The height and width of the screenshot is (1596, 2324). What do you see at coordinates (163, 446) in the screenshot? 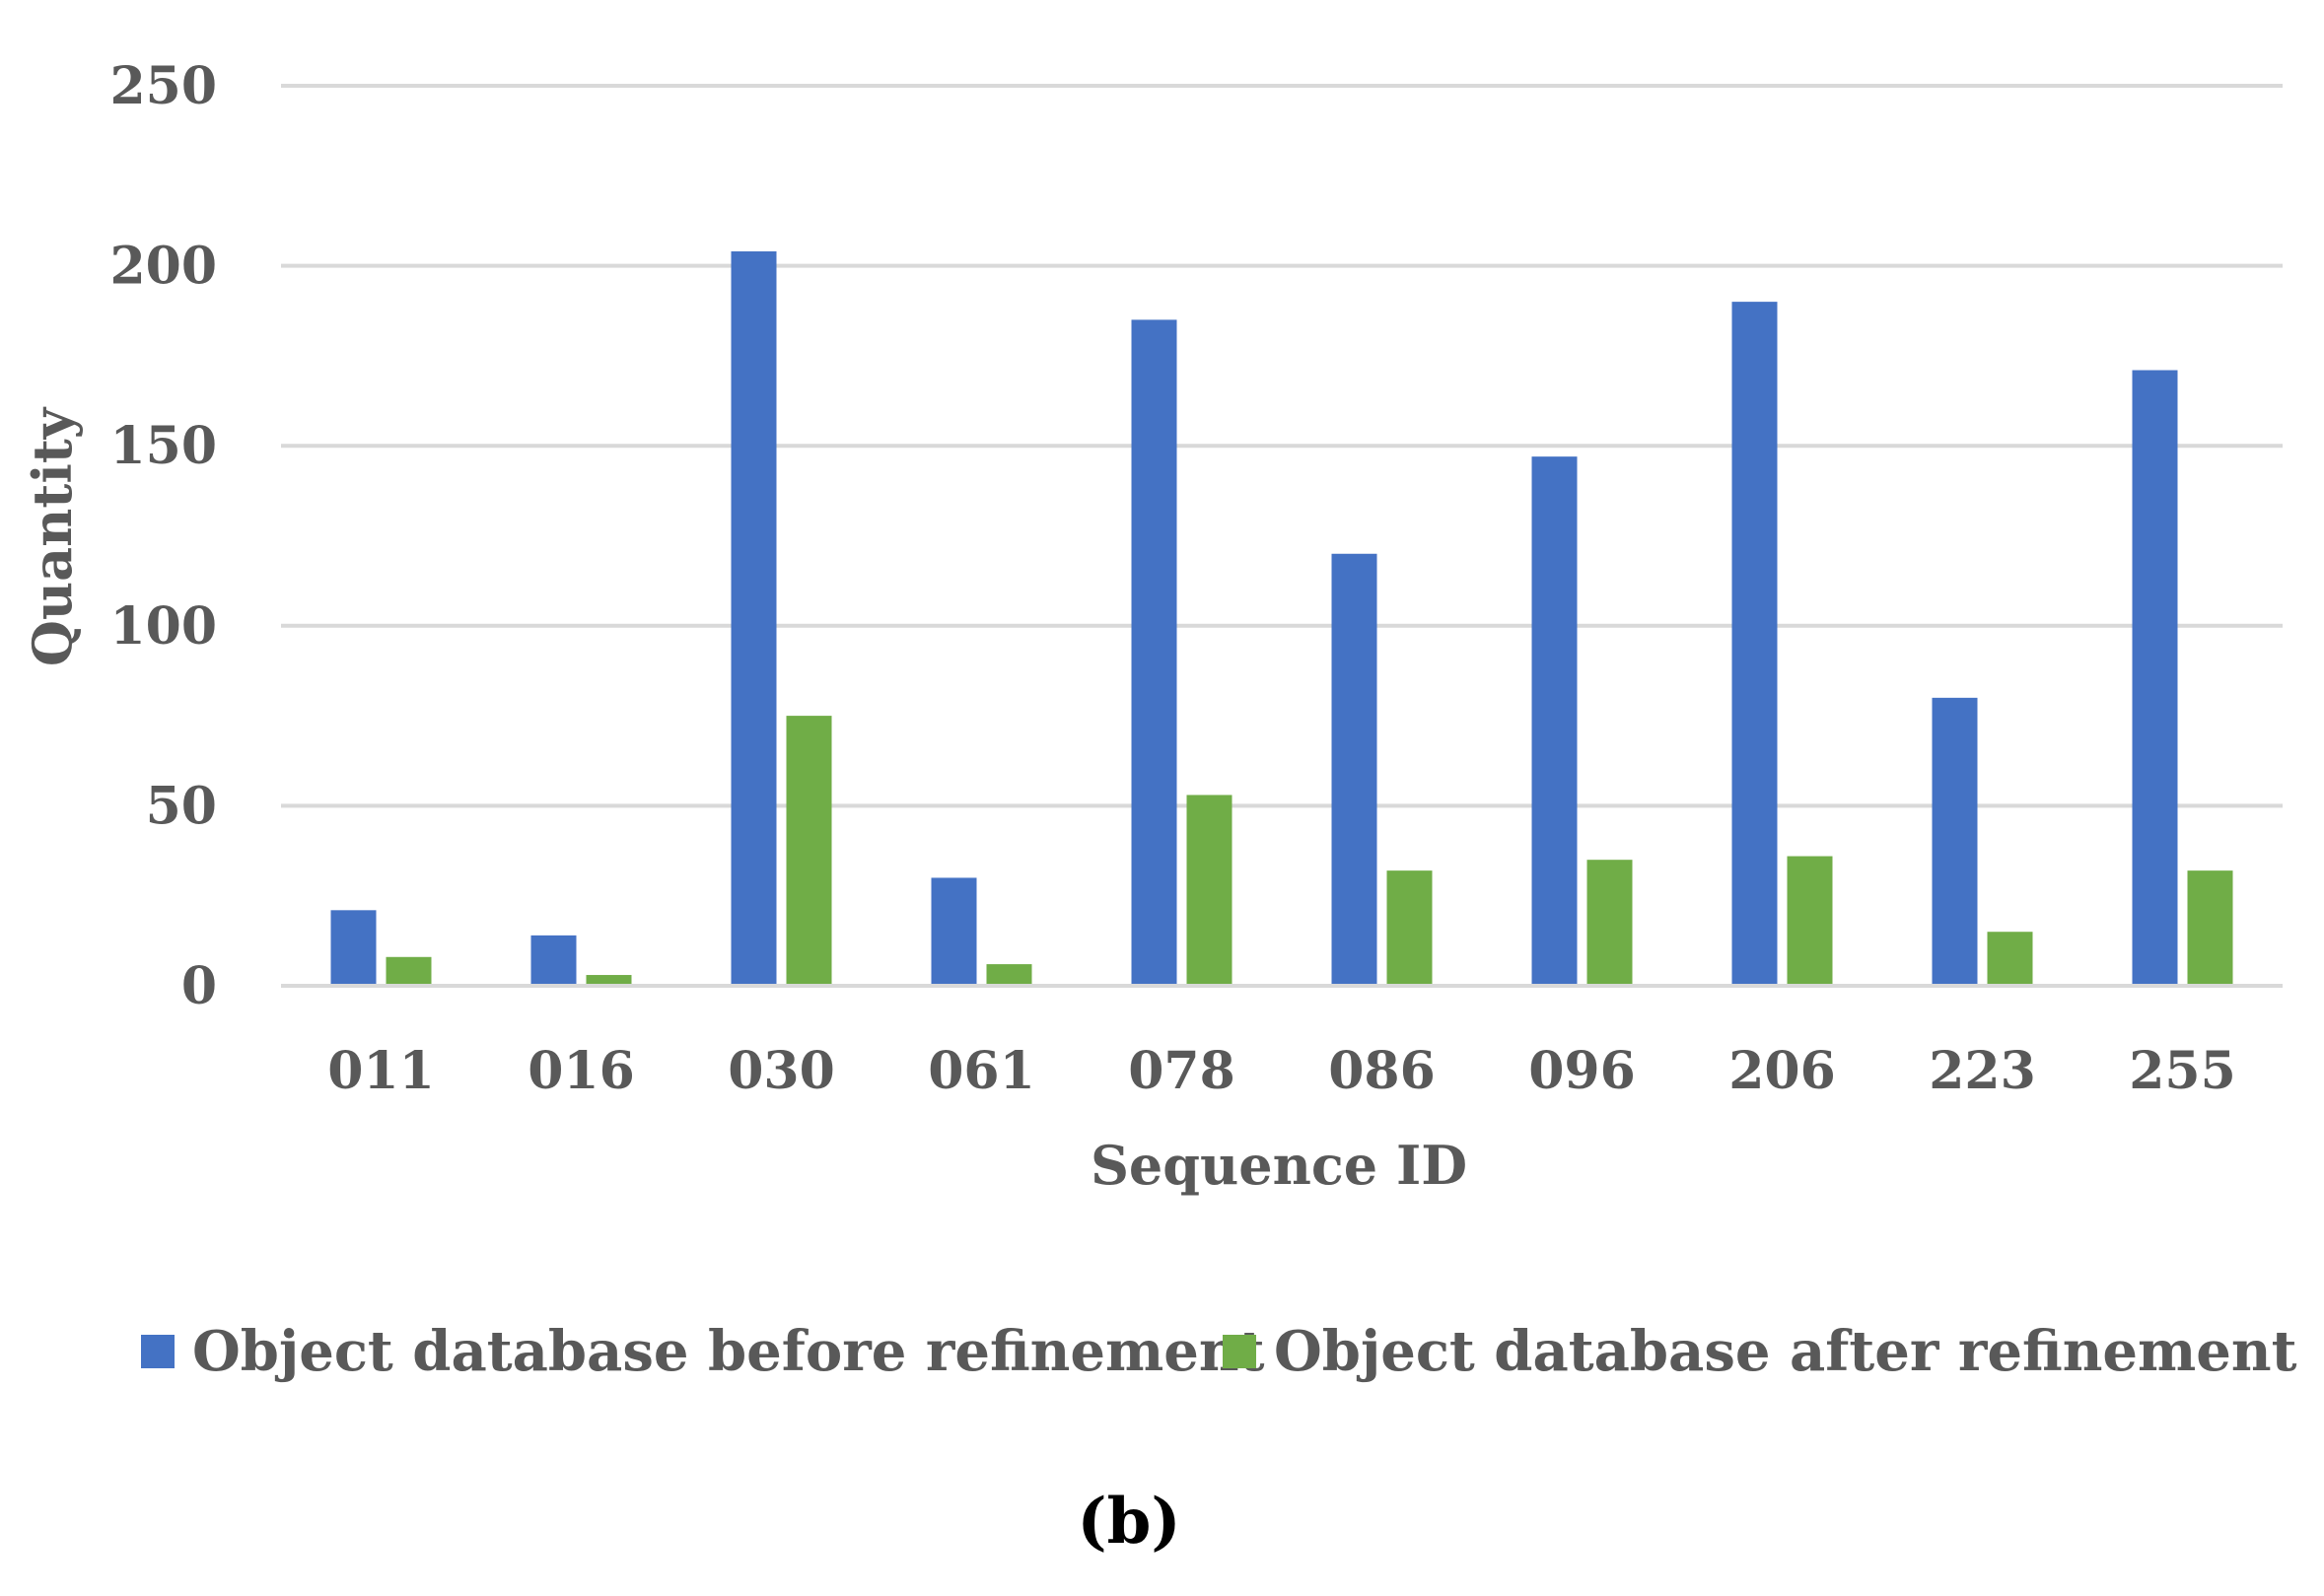
I see `y-tick-label: 150` at bounding box center [163, 446].